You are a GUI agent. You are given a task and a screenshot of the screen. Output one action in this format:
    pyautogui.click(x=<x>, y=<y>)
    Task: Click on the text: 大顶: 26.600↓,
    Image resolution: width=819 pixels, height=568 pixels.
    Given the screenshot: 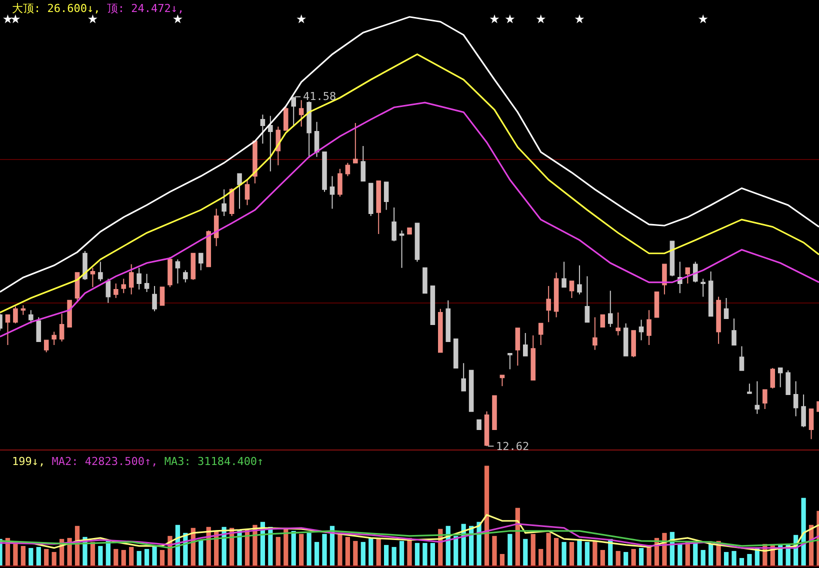 What is the action you would take?
    pyautogui.click(x=56, y=8)
    